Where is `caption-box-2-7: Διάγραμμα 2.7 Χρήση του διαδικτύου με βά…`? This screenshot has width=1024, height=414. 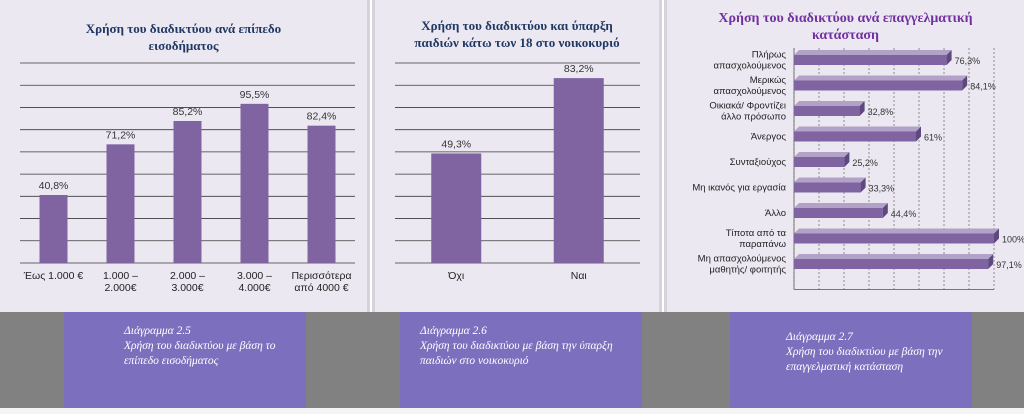
caption-box-2-7: Διάγραμμα 2.7 Χρήση του διαδικτύου με βά… is located at coordinates (851, 360).